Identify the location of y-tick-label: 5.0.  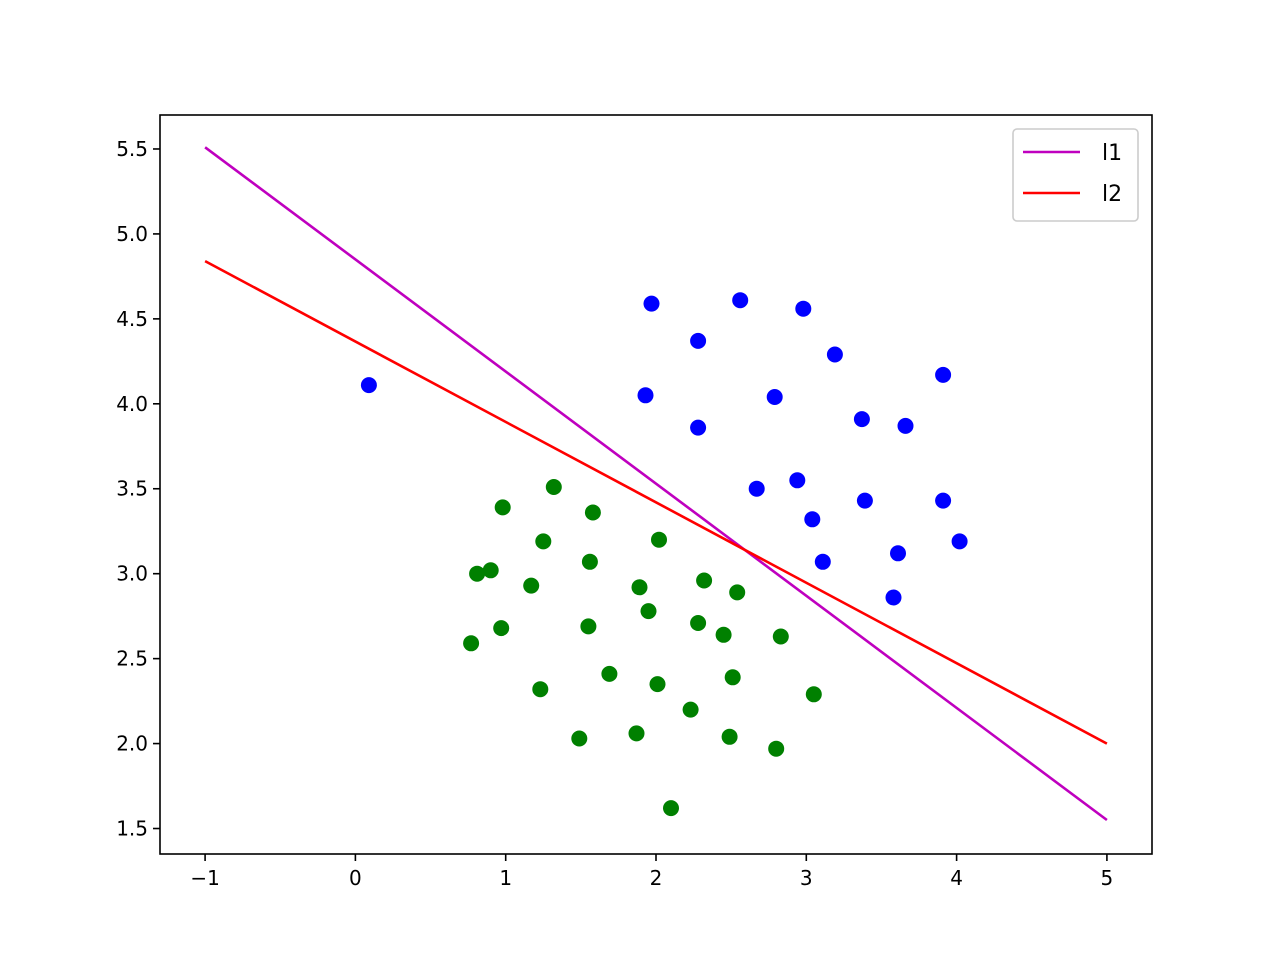
(132, 234).